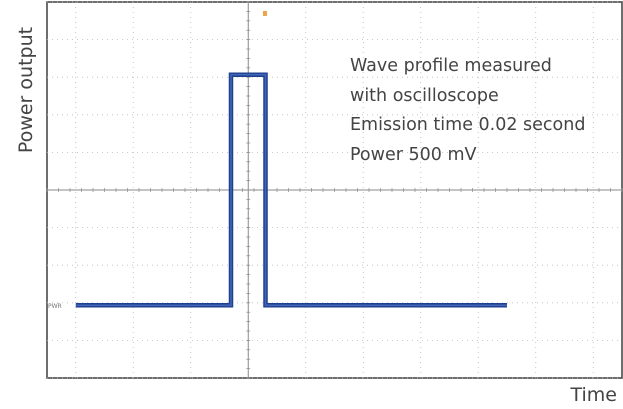  I want to click on annotation-line-2: with oscilloscope, so click(424, 95).